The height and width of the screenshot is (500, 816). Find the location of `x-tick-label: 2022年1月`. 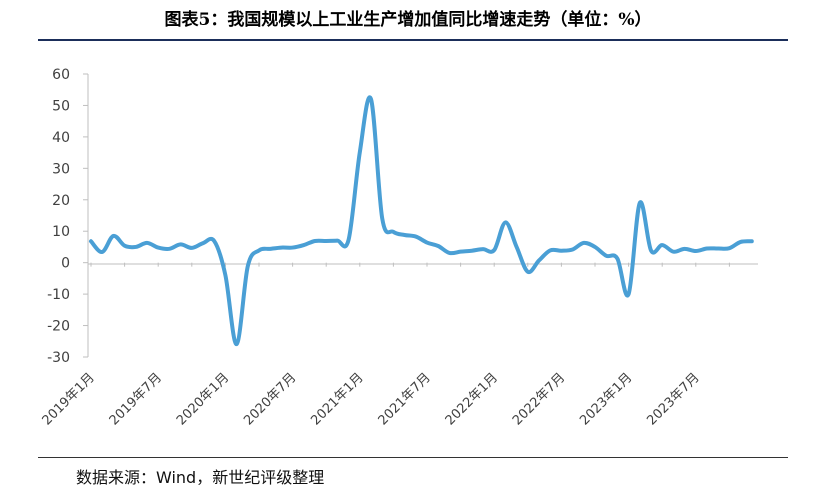

x-tick-label: 2022年1月 is located at coordinates (472, 399).